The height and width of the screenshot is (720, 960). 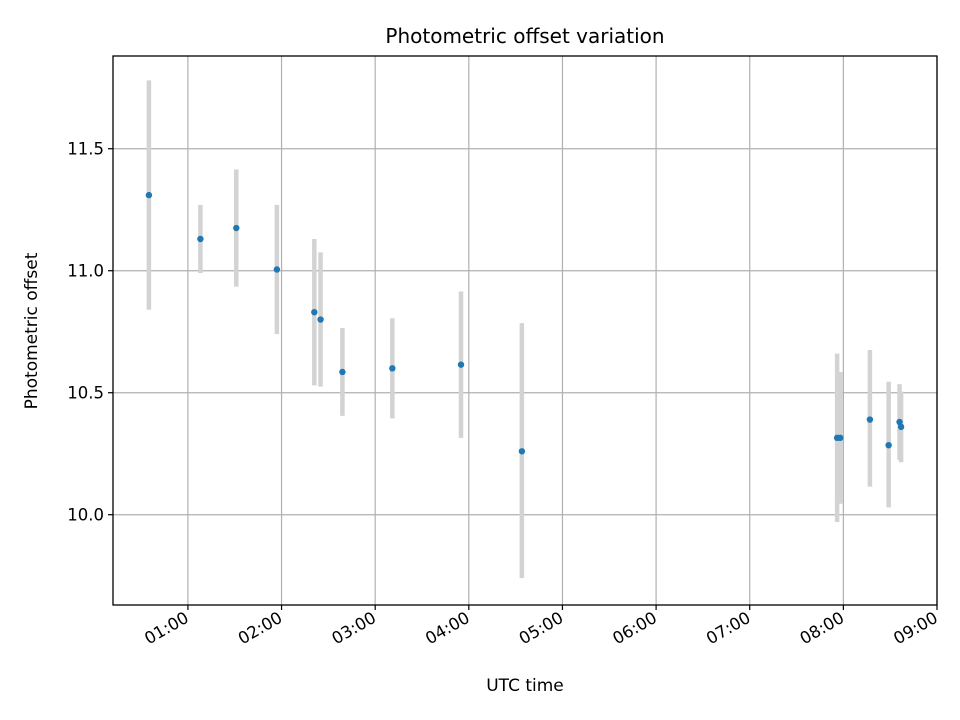 I want to click on y-tick-label: 10.5, so click(x=85, y=393).